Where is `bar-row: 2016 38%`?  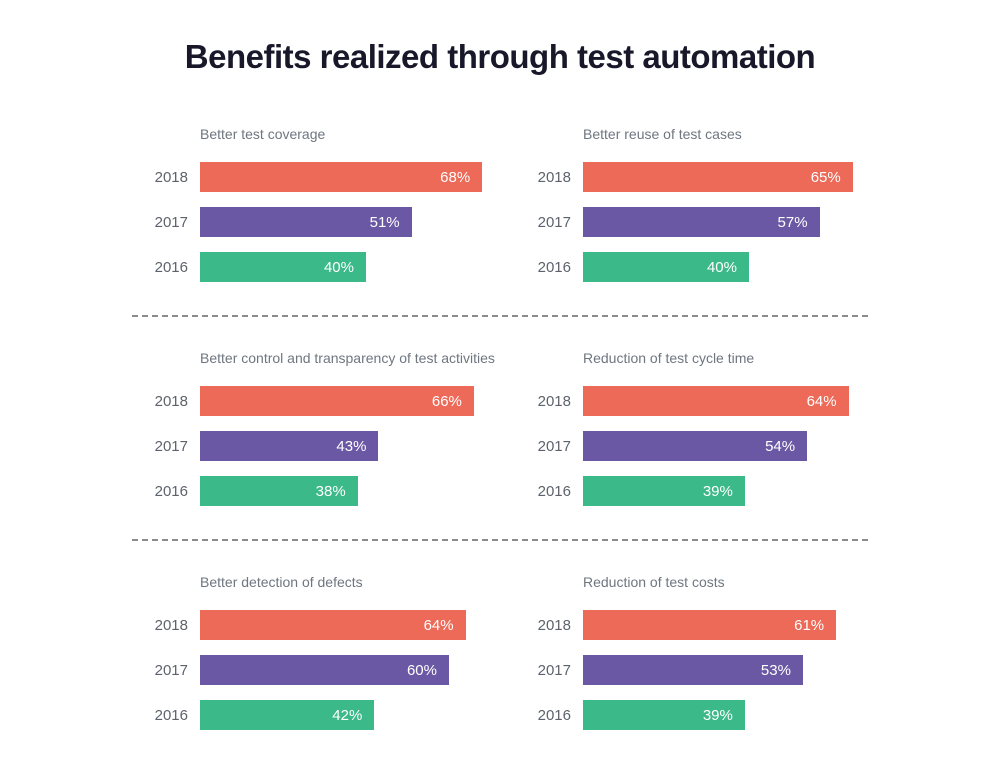 bar-row: 2016 38% is located at coordinates (324, 491).